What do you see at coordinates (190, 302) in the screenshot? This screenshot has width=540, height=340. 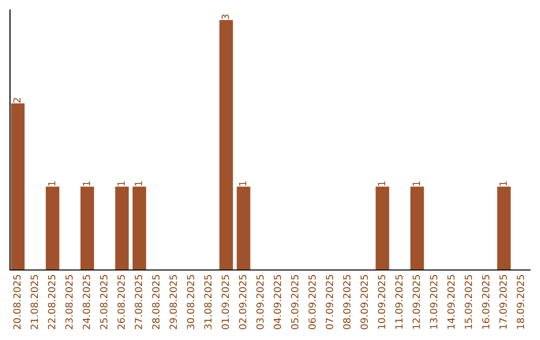 I see `x-tick-label: 30.08.2025` at bounding box center [190, 302].